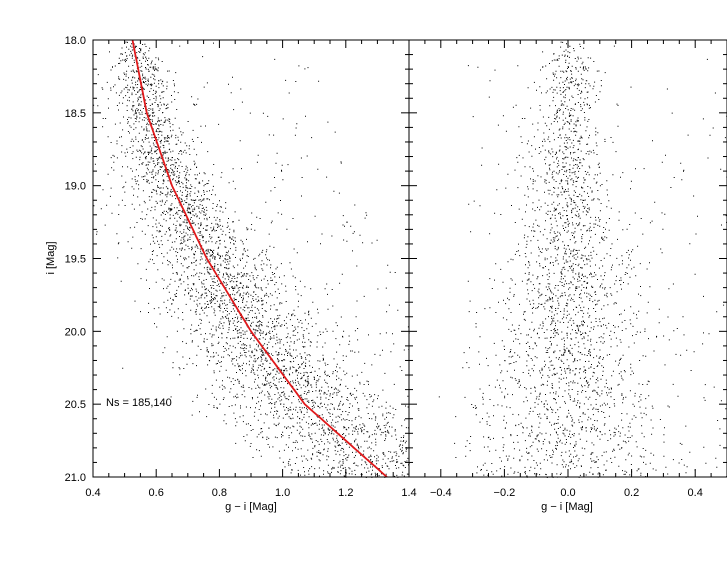 This screenshot has height=581, width=727. Describe the element at coordinates (567, 507) in the screenshot. I see `right-x-axis-label: g − i [Mag]` at that location.